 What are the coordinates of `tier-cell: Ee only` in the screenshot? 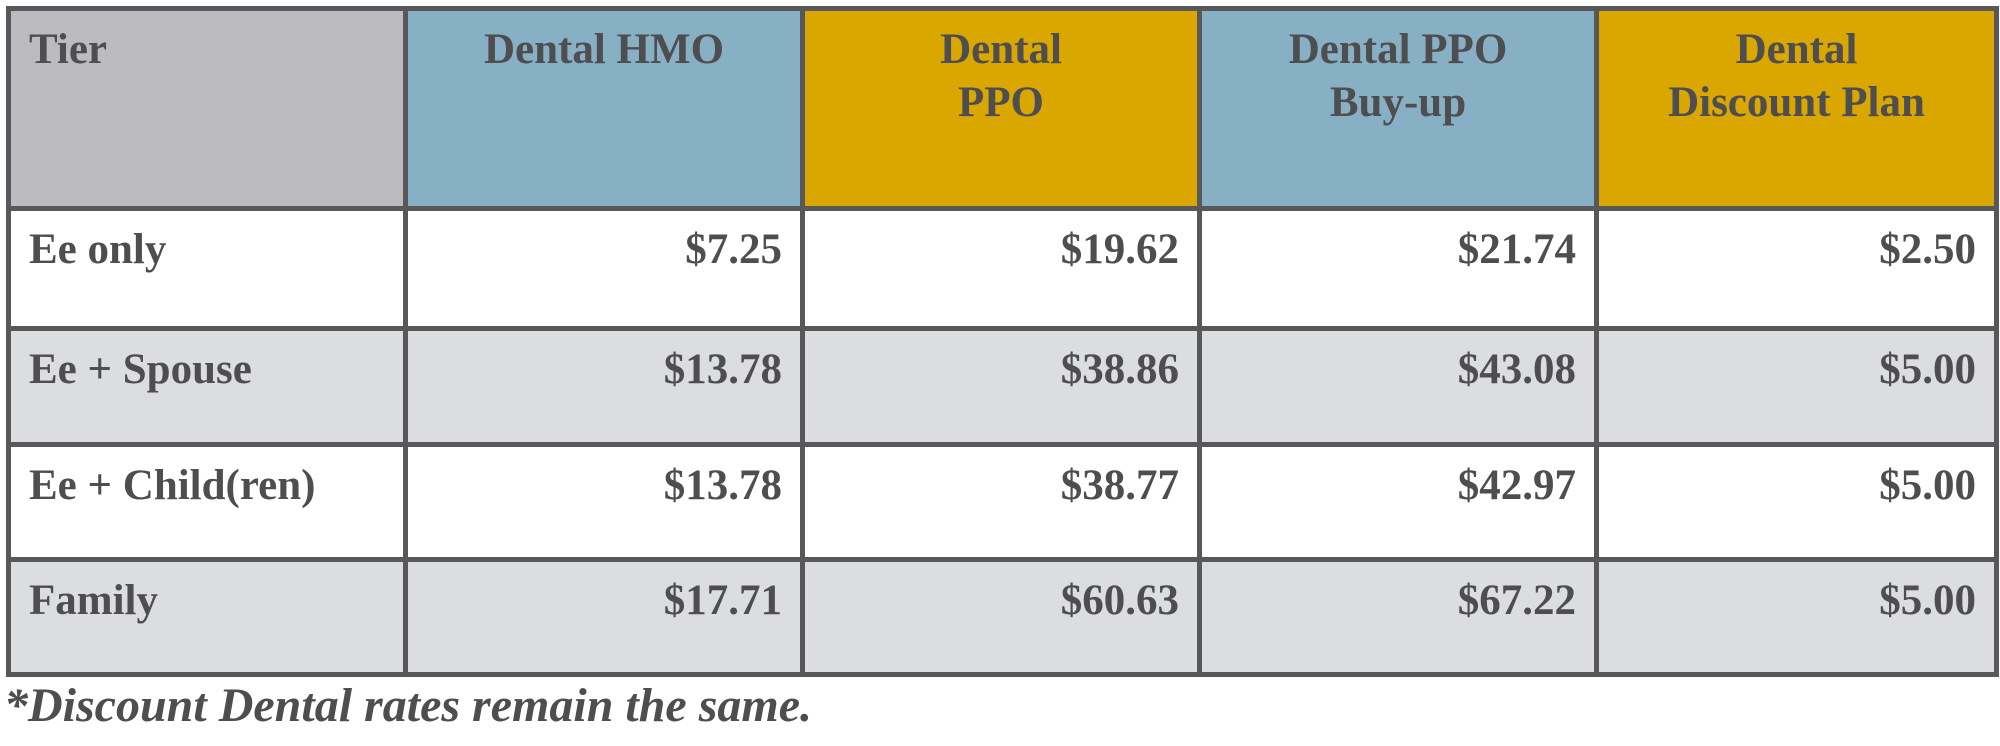 It's located at (207, 268).